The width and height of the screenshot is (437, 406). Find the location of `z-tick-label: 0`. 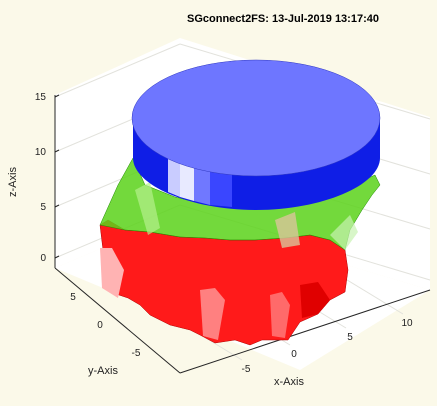

z-tick-label: 0 is located at coordinates (43, 258).